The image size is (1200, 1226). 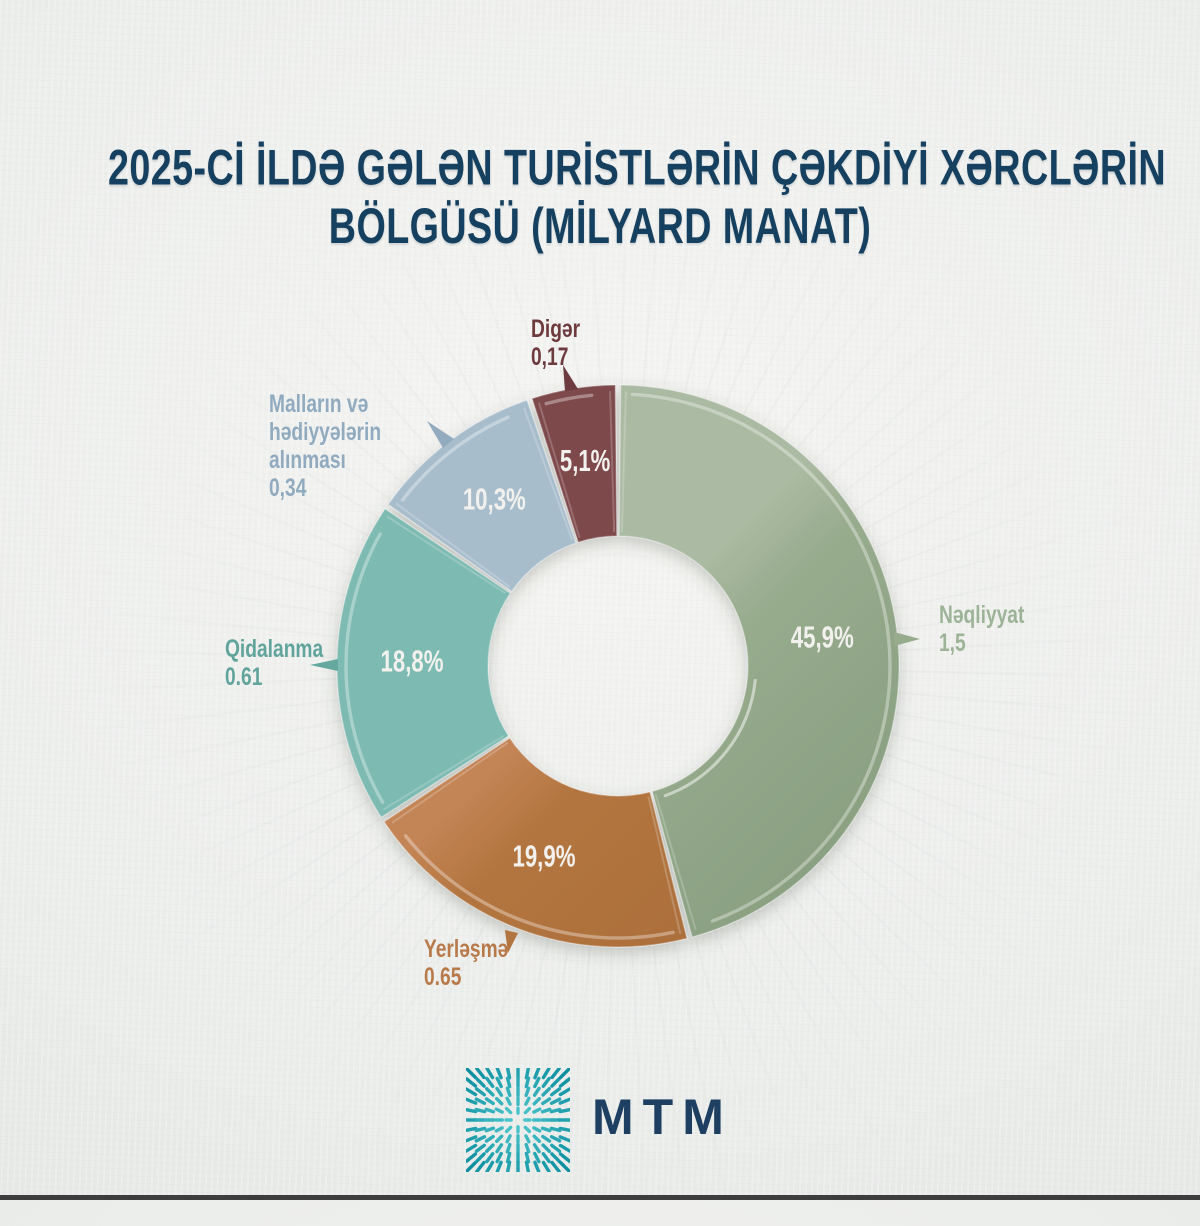 I want to click on segment-value-text: 0,17, so click(x=550, y=356).